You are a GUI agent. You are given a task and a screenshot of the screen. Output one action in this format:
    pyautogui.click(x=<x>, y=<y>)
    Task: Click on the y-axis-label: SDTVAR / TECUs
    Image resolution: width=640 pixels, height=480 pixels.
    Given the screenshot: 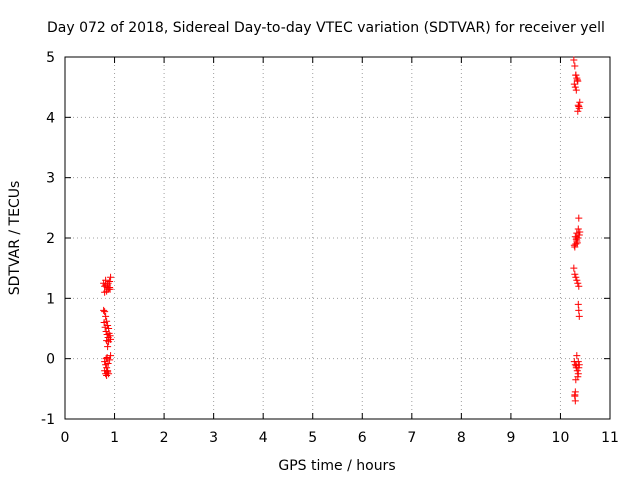 What is the action you would take?
    pyautogui.click(x=15, y=238)
    